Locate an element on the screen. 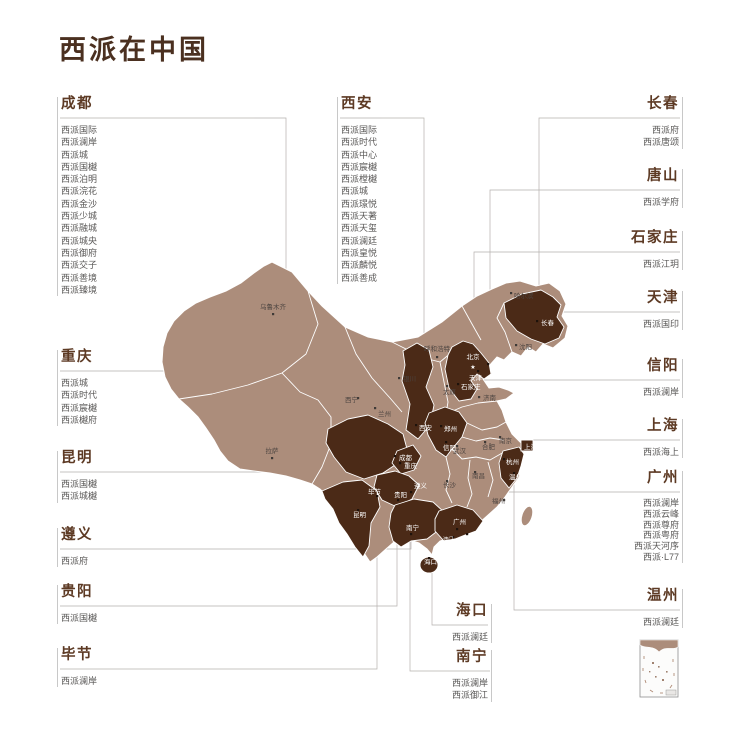 This screenshot has height=732, width=740. province-hebei is located at coordinates (468, 371).